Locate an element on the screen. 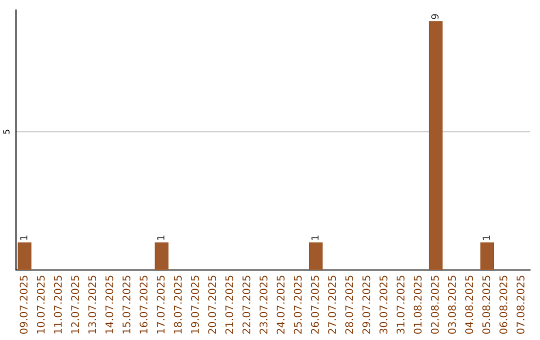  x-tick-label: 02.08.2025 is located at coordinates (434, 305).